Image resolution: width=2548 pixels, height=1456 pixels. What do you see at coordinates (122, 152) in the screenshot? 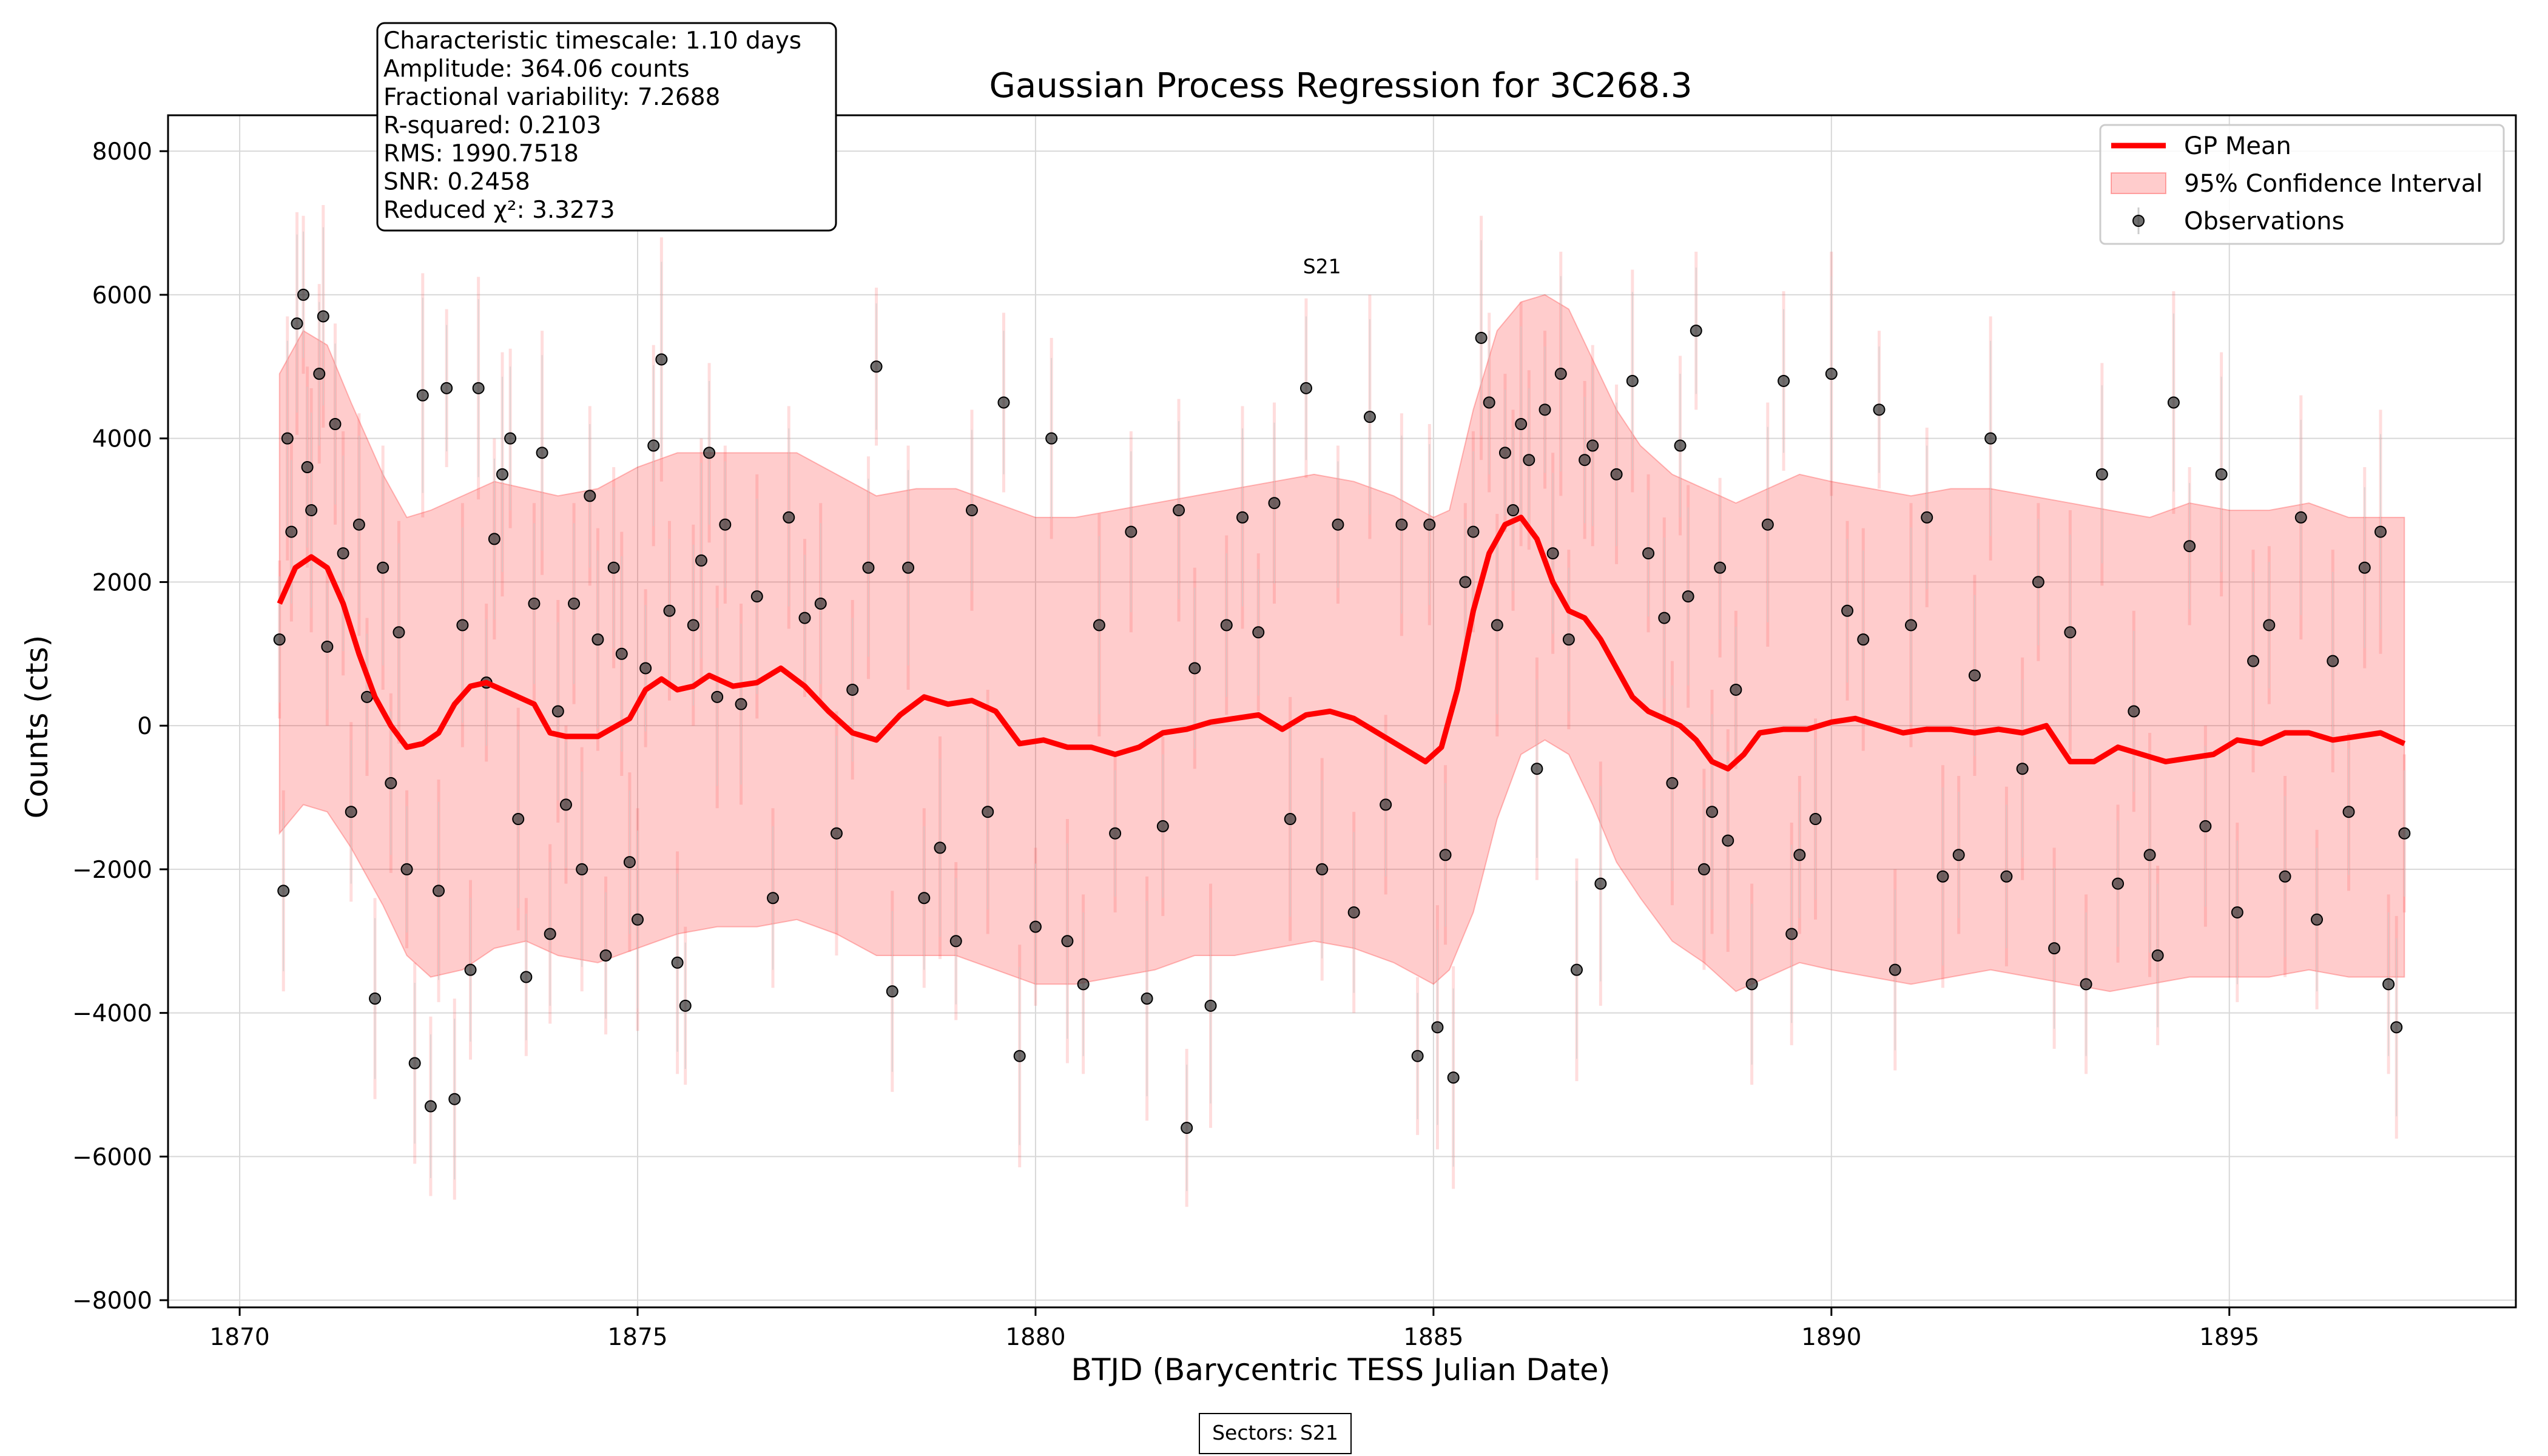
I see `y-tick-label: 8000` at bounding box center [122, 152].